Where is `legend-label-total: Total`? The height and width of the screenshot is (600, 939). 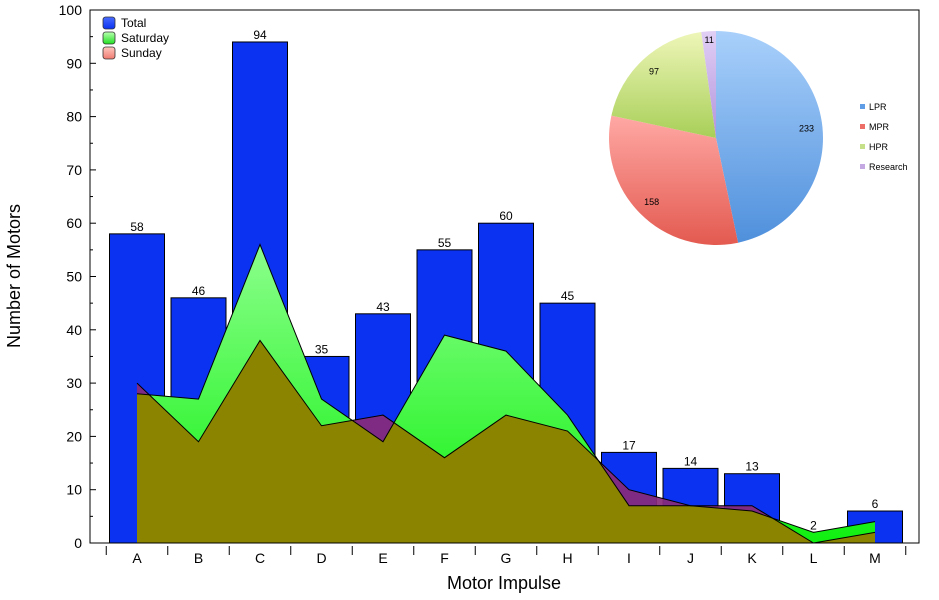 legend-label-total: Total is located at coordinates (133, 23).